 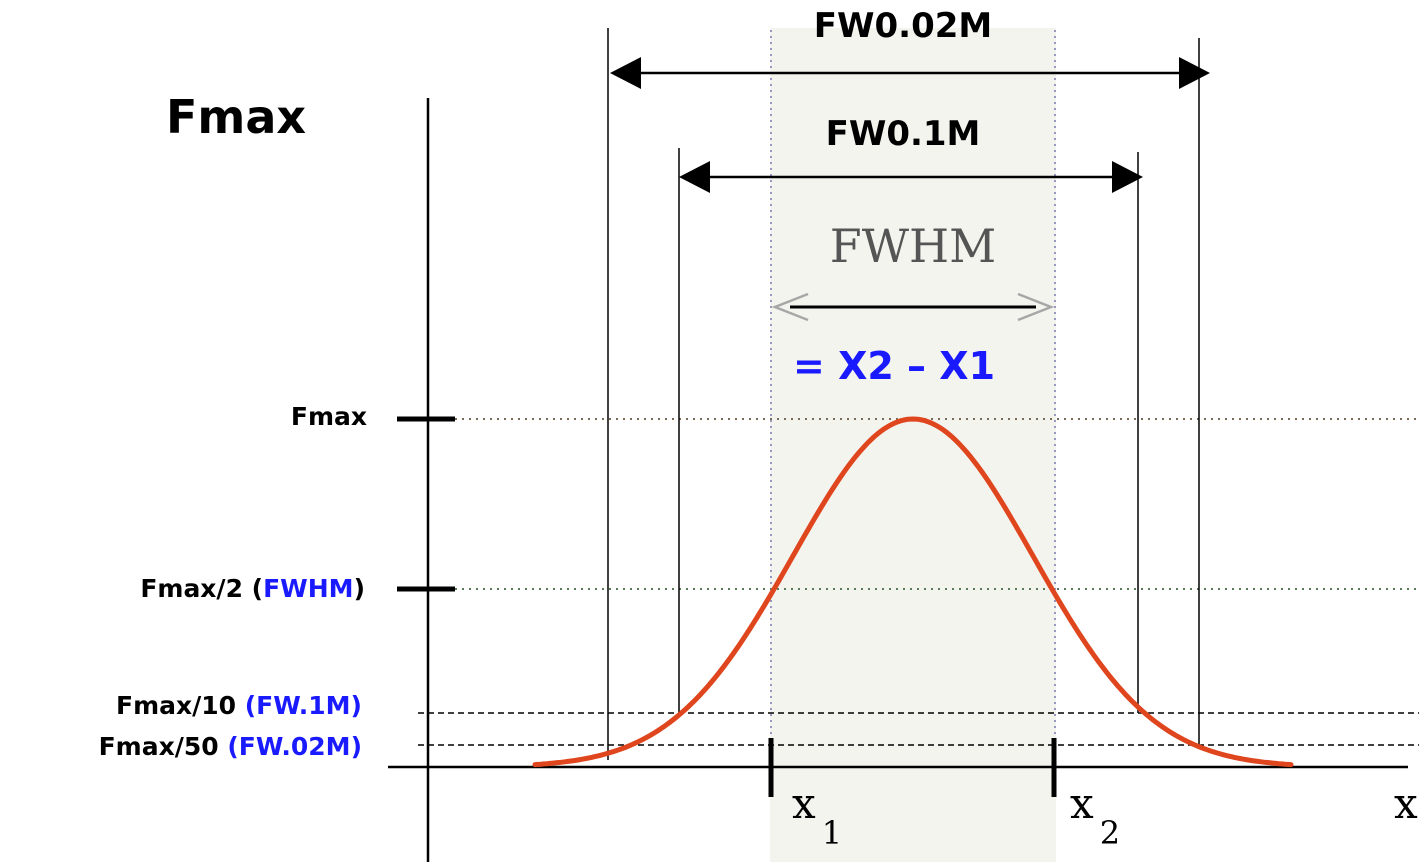 What do you see at coordinates (903, 134) in the screenshot?
I see `fw01m-label: FW0.1M` at bounding box center [903, 134].